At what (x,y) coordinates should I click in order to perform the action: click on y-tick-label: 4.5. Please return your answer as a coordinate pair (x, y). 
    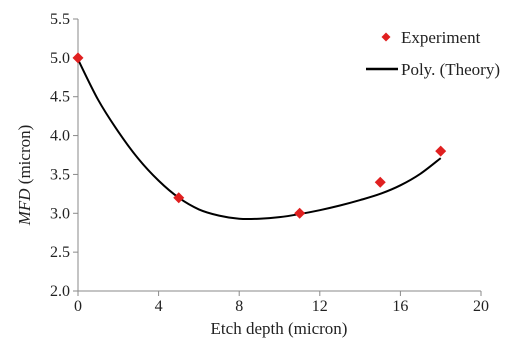
    Looking at the image, I should click on (60, 97).